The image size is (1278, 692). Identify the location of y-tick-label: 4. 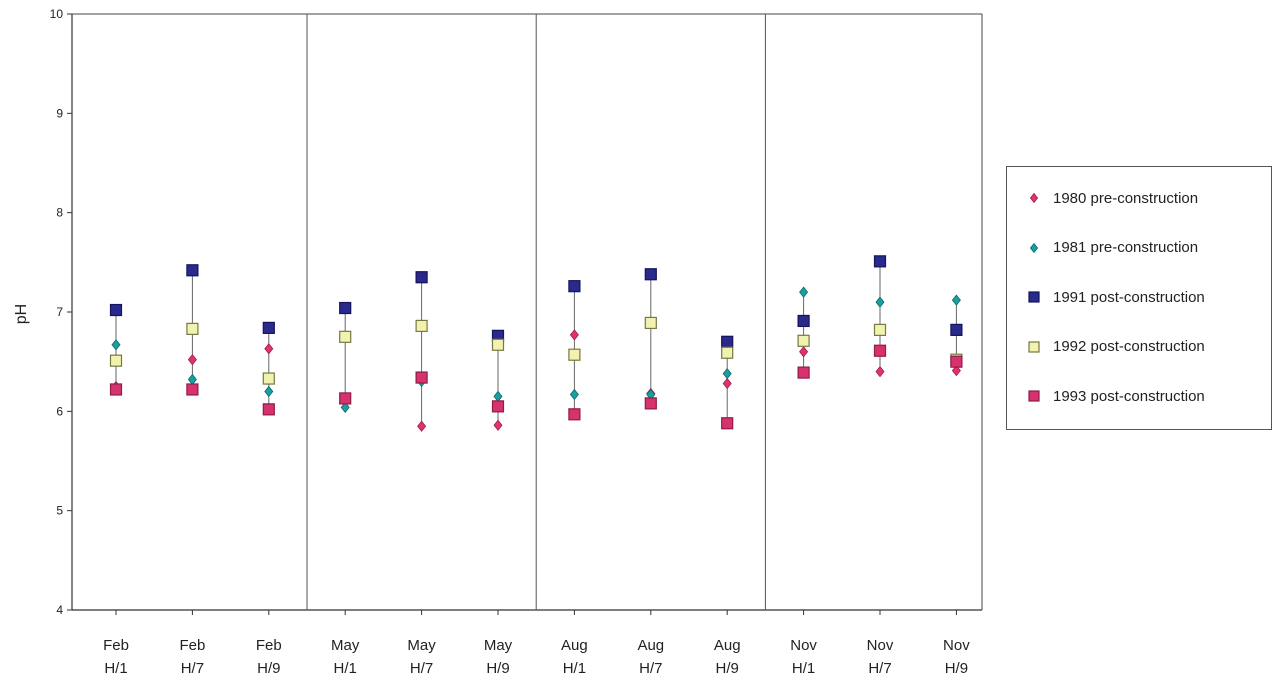
(59, 610).